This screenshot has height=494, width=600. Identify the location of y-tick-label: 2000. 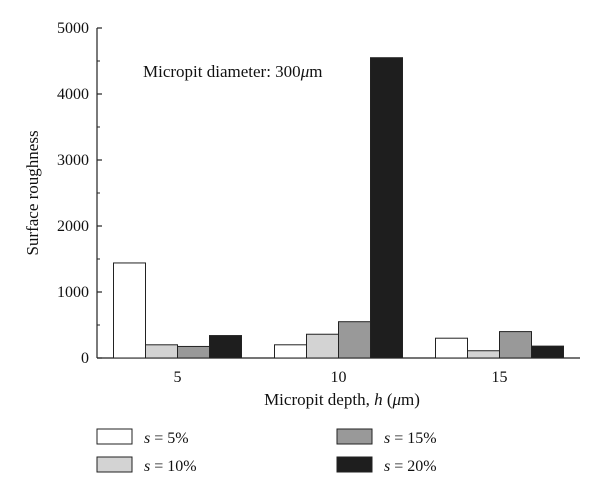
(73, 226).